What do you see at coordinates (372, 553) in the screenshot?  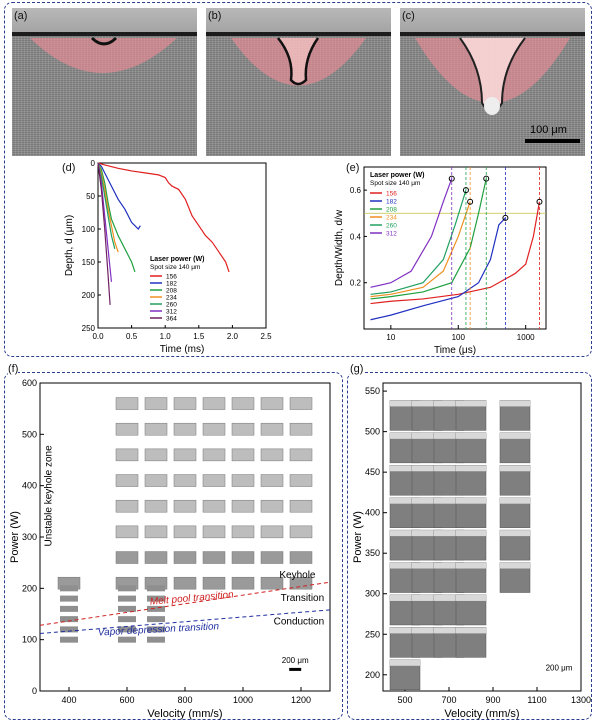 I see `y-tick-label: 350` at bounding box center [372, 553].